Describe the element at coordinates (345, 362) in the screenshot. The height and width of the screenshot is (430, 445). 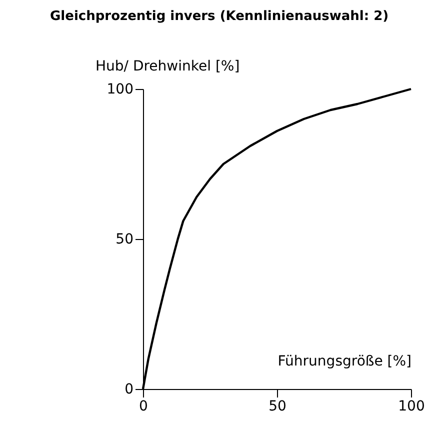
I see `x-axis-title: Führungsgröße [%]` at that location.